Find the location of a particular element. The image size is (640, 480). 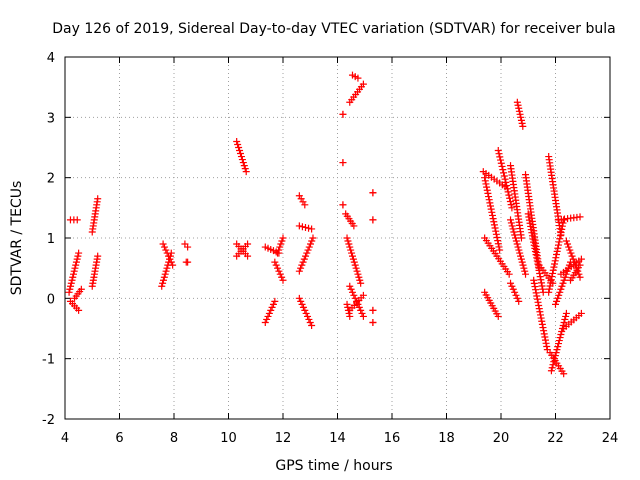

y-tick-label: 1 is located at coordinates (51, 239).